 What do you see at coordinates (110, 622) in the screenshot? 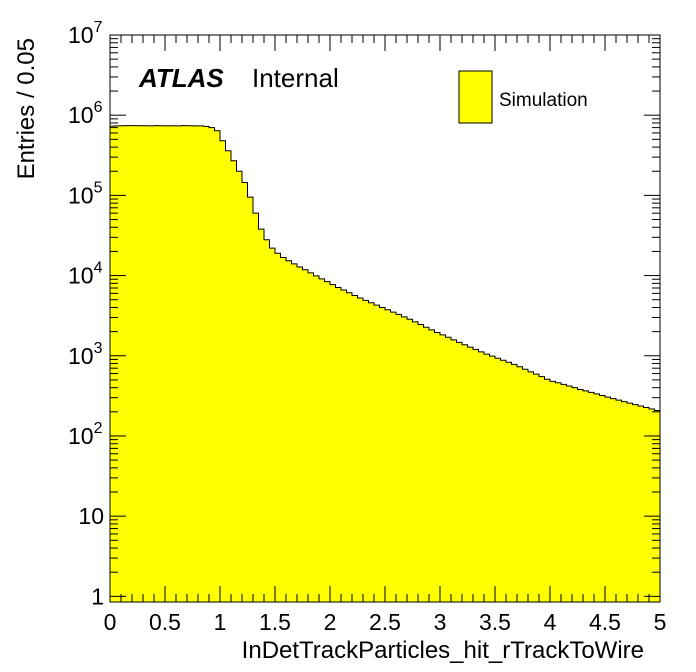
I see `x-tick-label: 0` at bounding box center [110, 622].